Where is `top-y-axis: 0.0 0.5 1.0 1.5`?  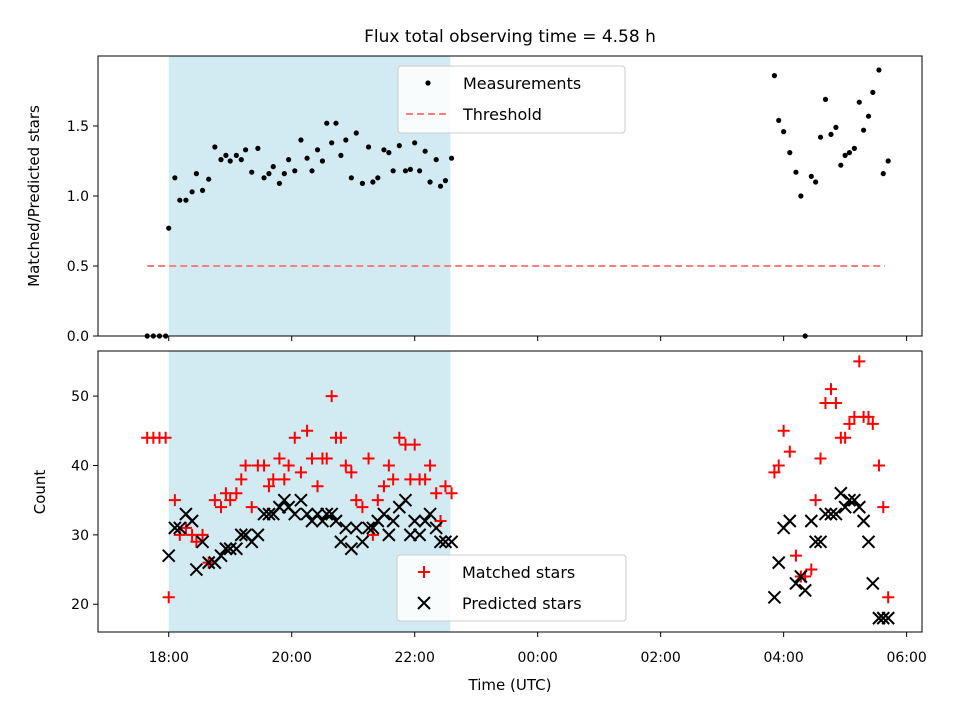 top-y-axis: 0.0 0.5 1.0 1.5 is located at coordinates (82, 232).